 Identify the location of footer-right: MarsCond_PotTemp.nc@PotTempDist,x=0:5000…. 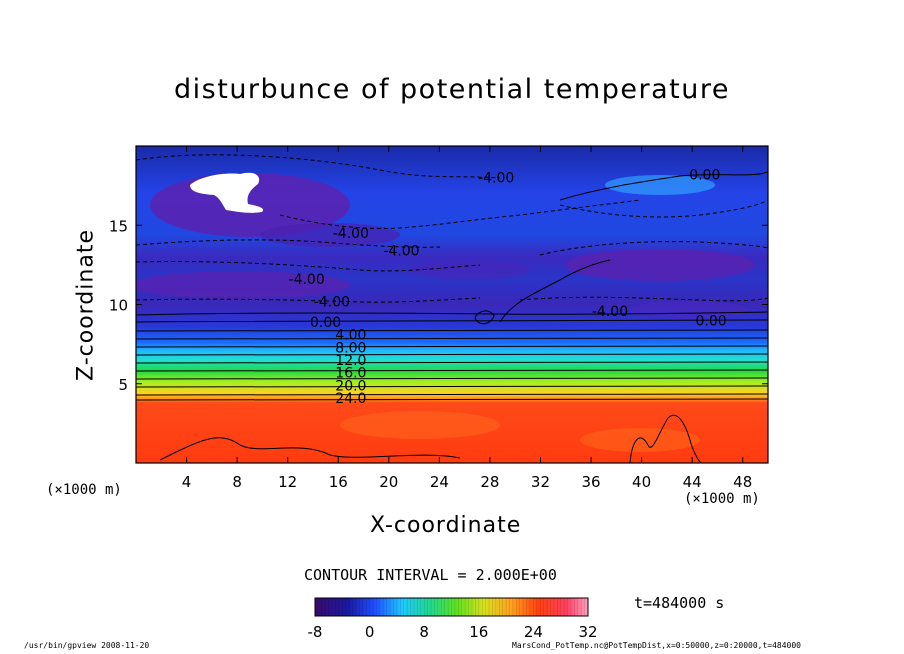
(656, 645).